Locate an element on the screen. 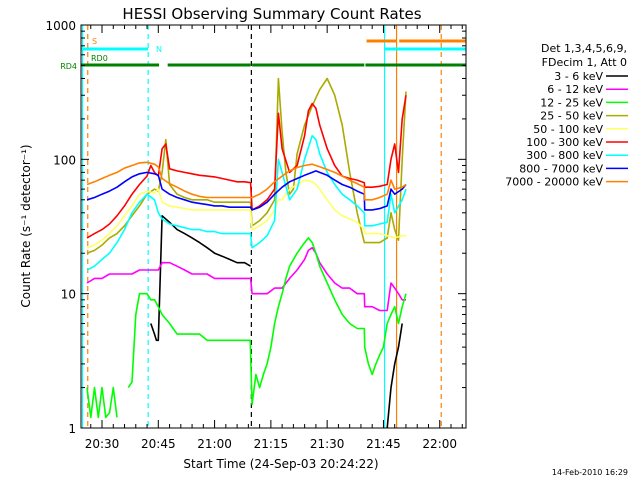 The height and width of the screenshot is (480, 640). x-axis-label: Start Time (24-Sep-03 20:24:22) is located at coordinates (280, 464).